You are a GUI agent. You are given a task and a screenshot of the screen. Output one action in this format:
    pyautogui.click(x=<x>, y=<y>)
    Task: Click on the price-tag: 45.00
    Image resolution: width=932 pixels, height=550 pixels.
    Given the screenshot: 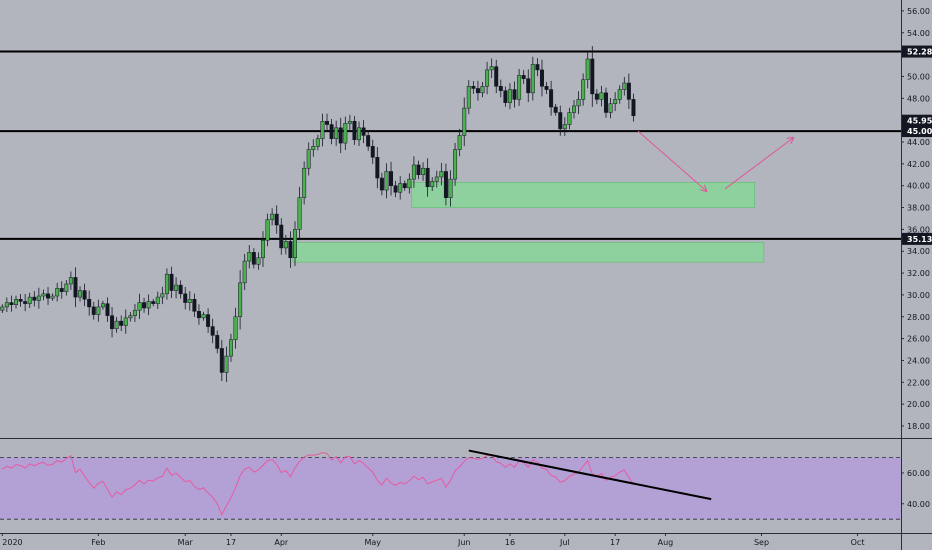 What is the action you would take?
    pyautogui.click(x=917, y=131)
    